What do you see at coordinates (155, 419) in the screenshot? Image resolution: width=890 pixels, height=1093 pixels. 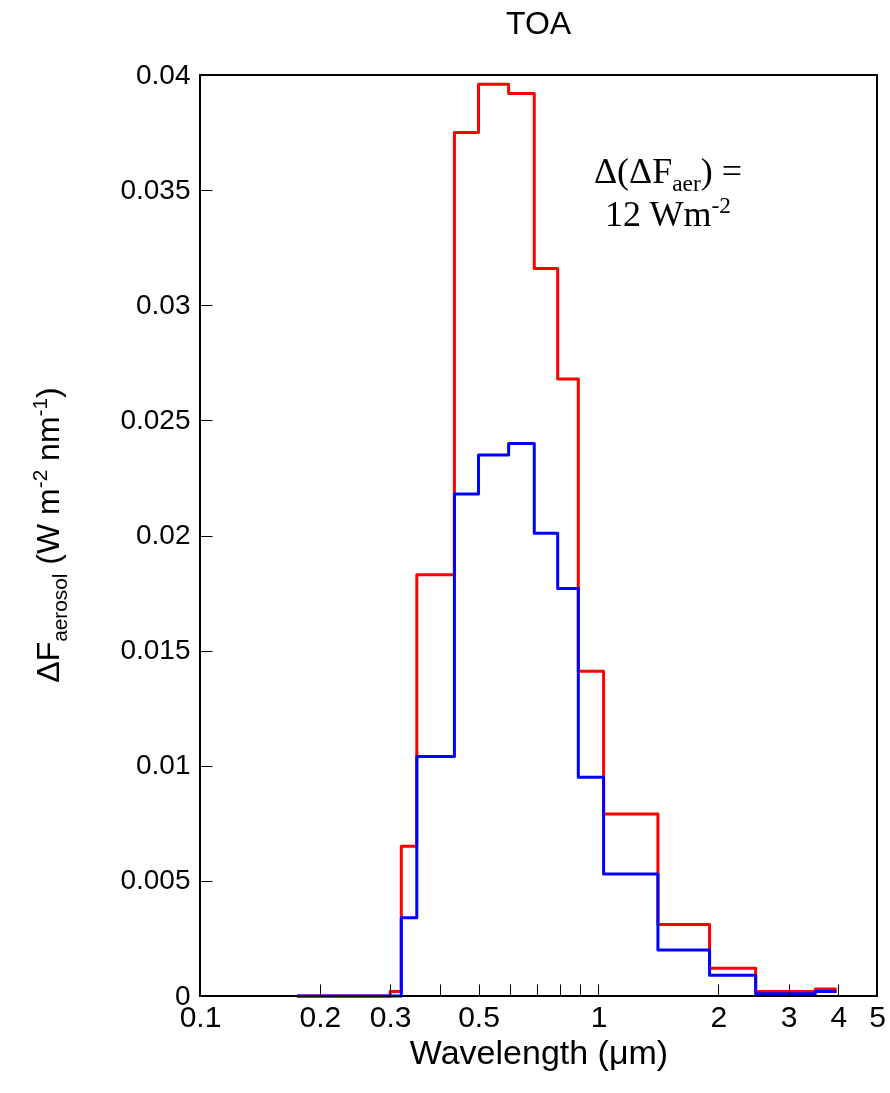 I see `y-tick-label: 0.025` at bounding box center [155, 419].